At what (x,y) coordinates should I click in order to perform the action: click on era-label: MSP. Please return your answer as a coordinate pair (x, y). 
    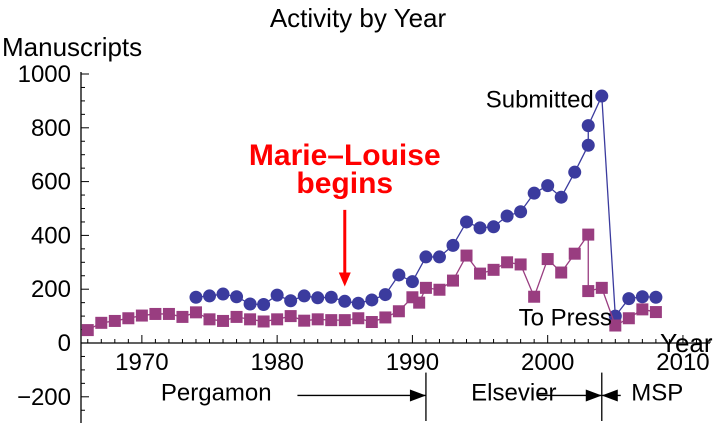
    Looking at the image, I should click on (657, 392).